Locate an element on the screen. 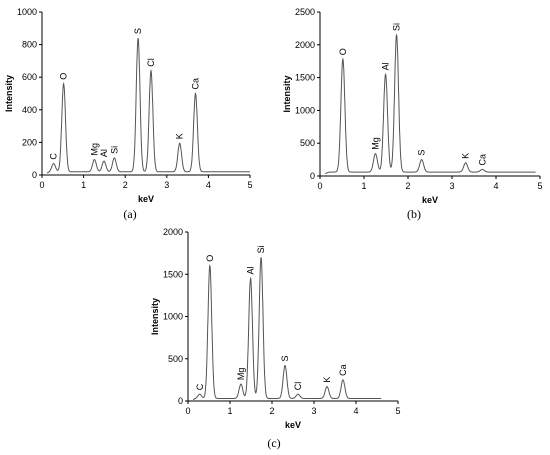  y-tick-label: 2500 is located at coordinates (305, 12).